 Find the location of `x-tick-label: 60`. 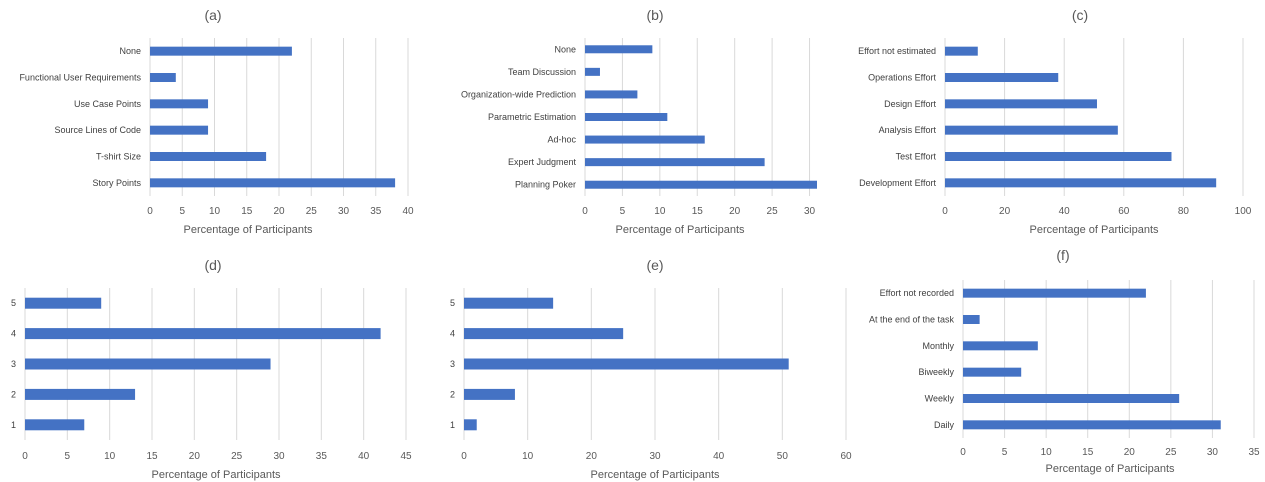

x-tick-label: 60 is located at coordinates (1124, 211).